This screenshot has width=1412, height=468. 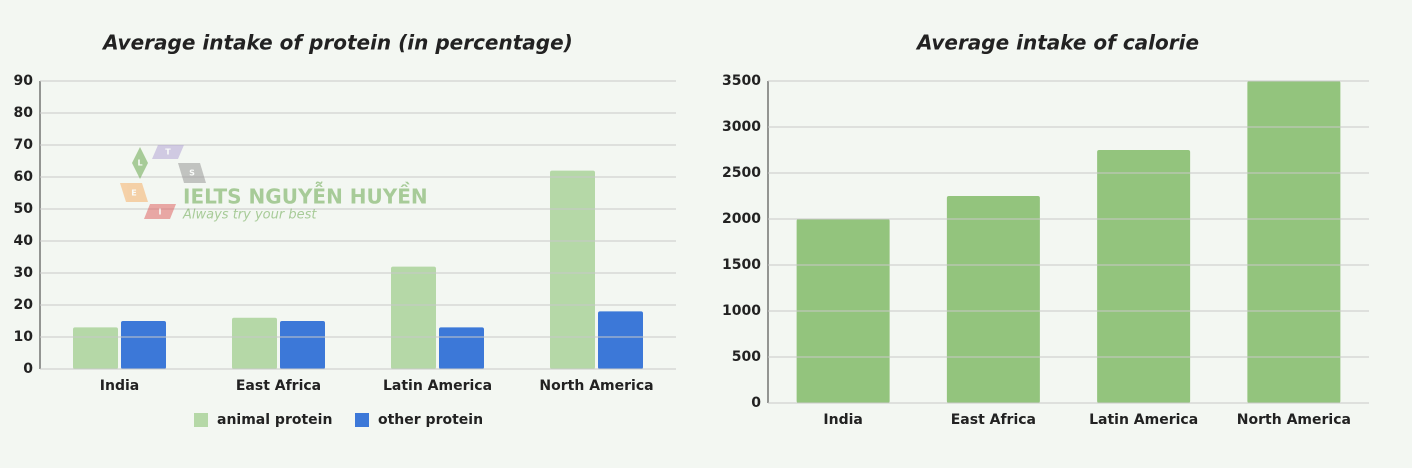 What do you see at coordinates (24, 337) in the screenshot?
I see `y-tick-label: 10` at bounding box center [24, 337].